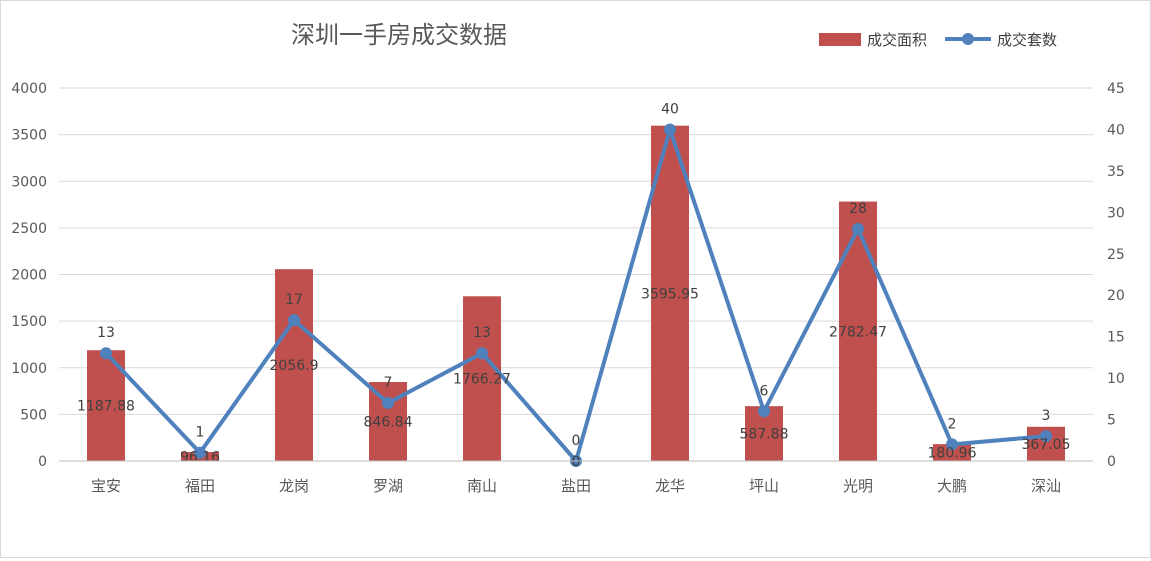 This screenshot has height=561, width=1151. I want to click on bar-data-label: 1187.88, so click(106, 407).